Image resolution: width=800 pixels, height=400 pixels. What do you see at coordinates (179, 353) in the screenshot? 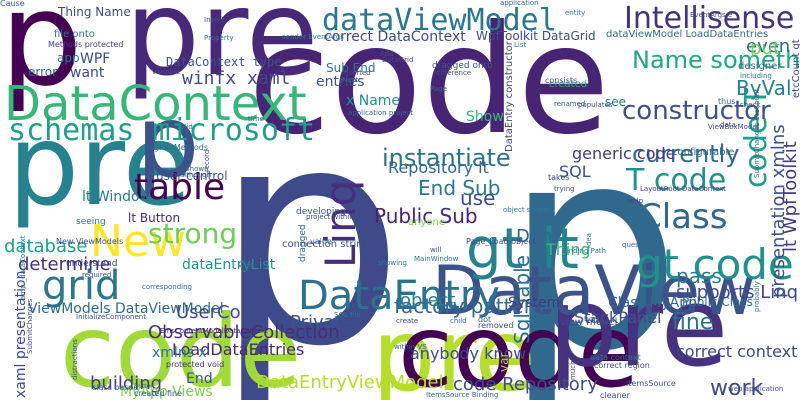
I see `cloud-word: xmlns x` at bounding box center [179, 353].